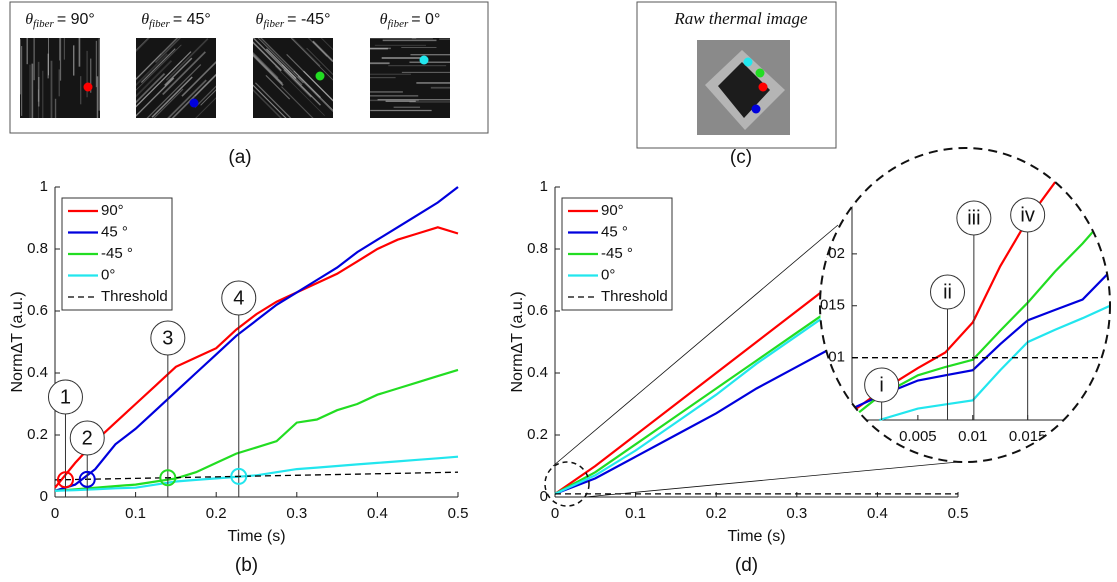  Describe the element at coordinates (947, 292) in the screenshot. I see `annotation-label: ii` at that location.